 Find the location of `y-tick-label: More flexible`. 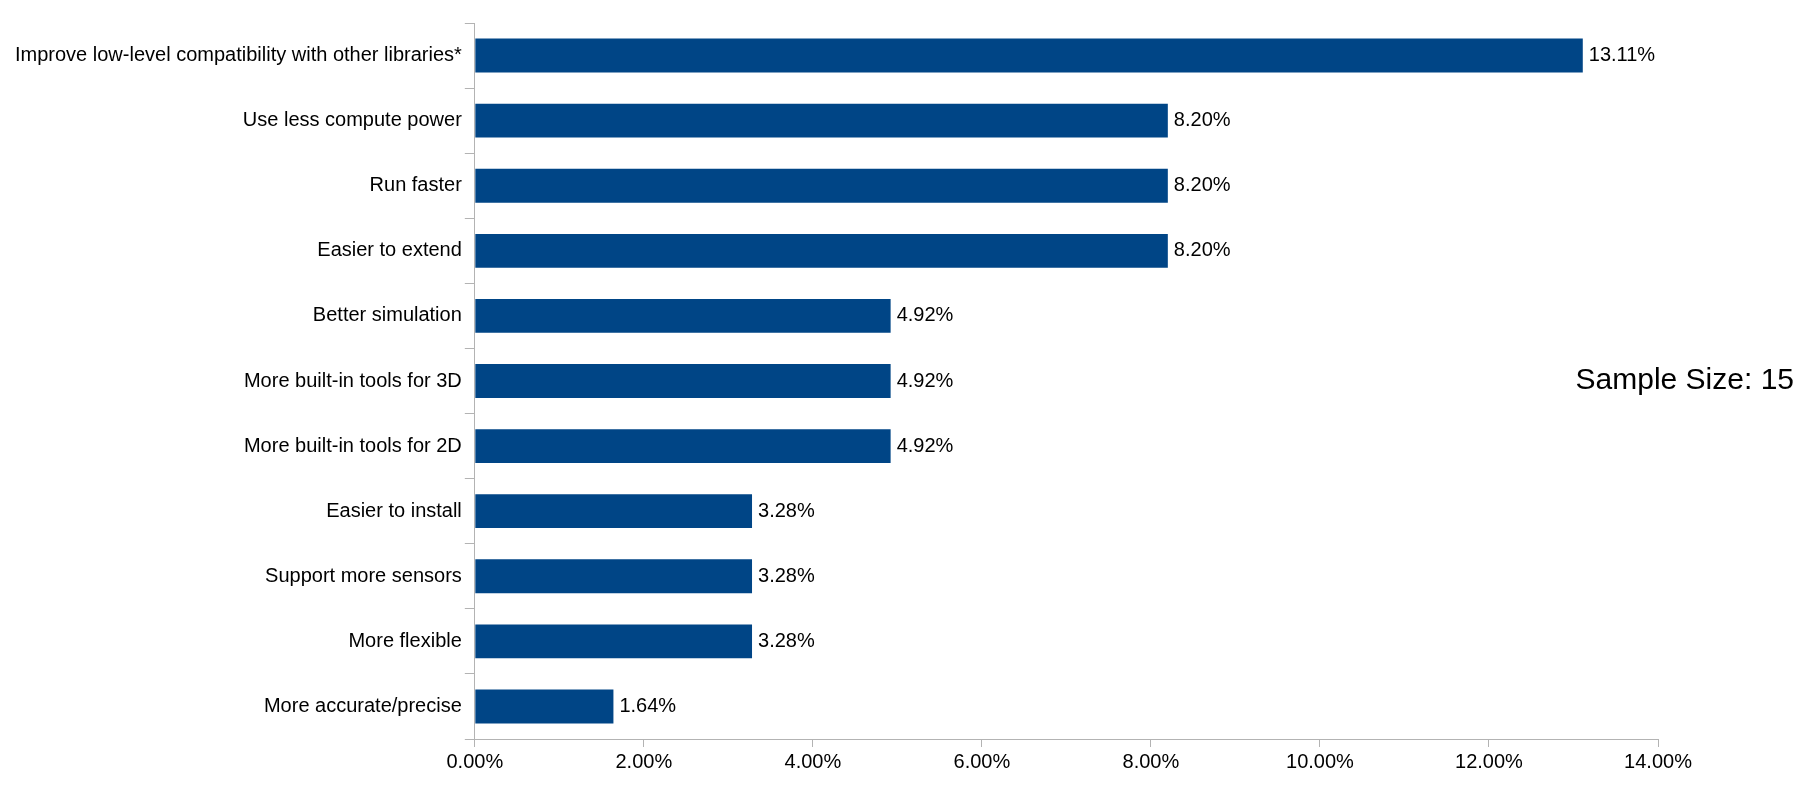

y-tick-label: More flexible is located at coordinates (405, 639).